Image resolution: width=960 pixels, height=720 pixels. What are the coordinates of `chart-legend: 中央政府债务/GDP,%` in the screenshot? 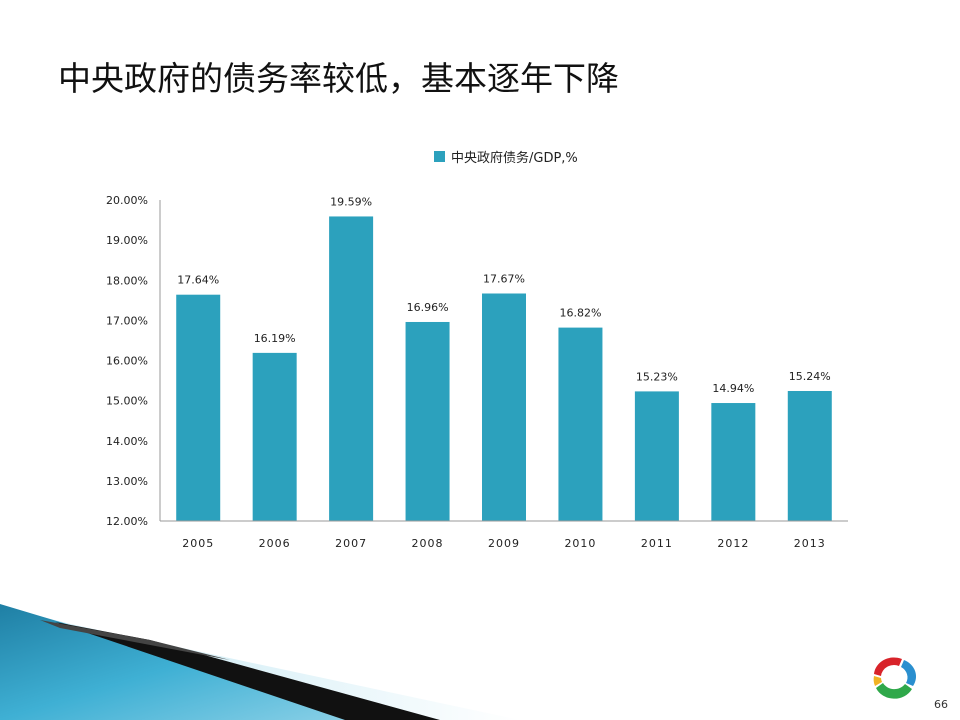 It's located at (506, 156).